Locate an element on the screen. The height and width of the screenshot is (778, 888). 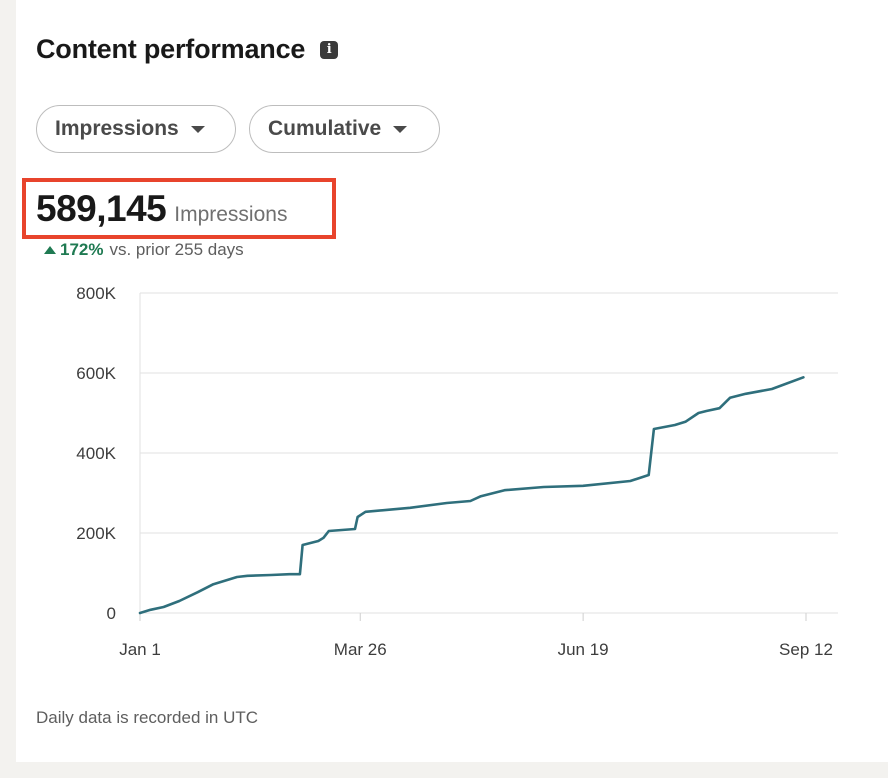
metric-dropdown: Impressions is located at coordinates (136, 129).